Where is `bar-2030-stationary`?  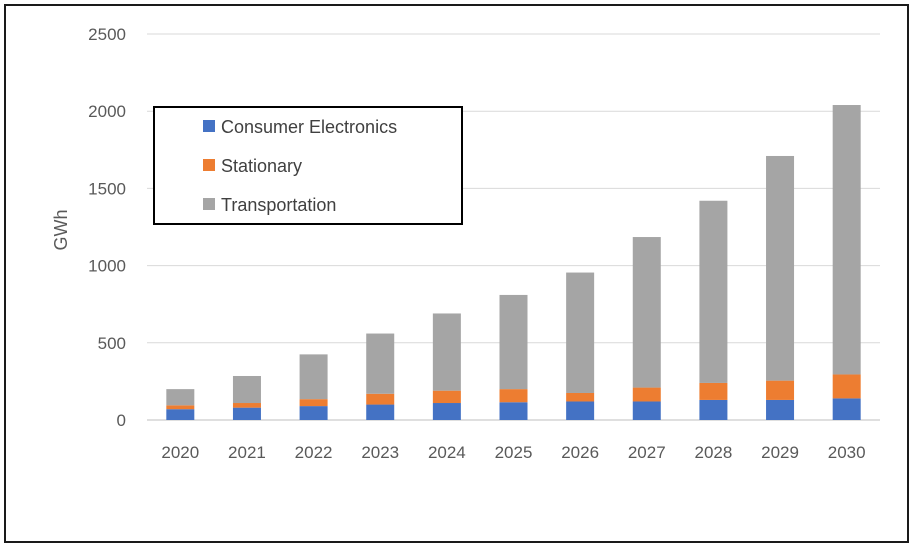
bar-2030-stationary is located at coordinates (846, 386).